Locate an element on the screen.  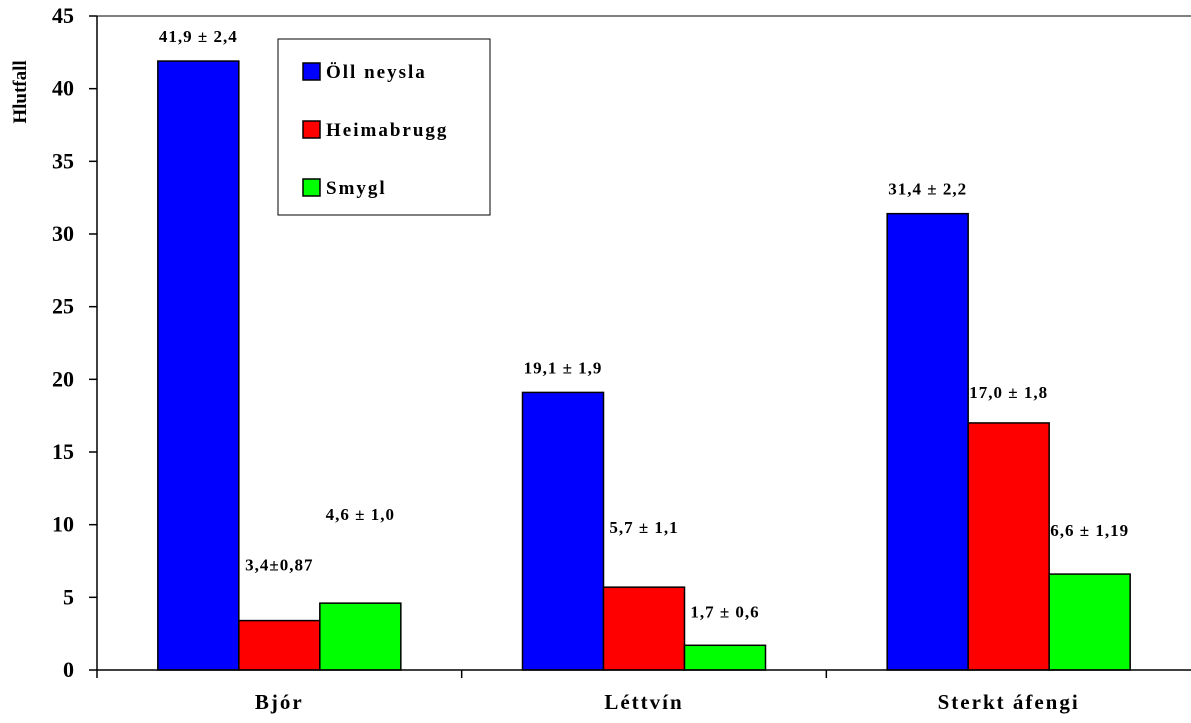
y-tick-label: 25 is located at coordinates (63, 306).